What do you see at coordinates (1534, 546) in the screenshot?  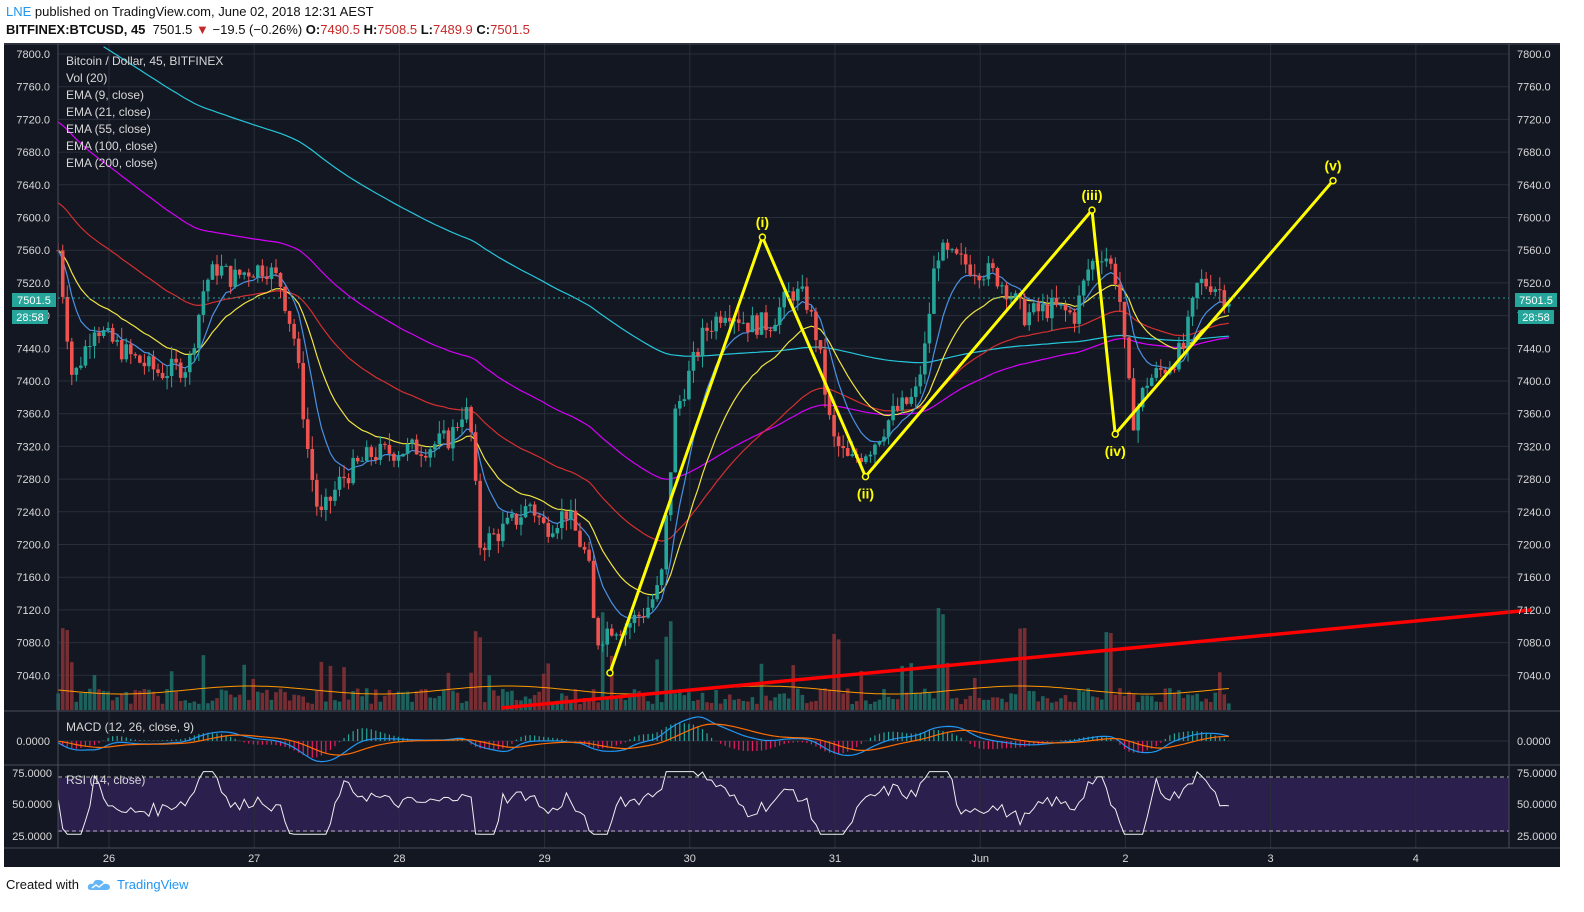 I see `y-tick-right-7200: 7200.0` at bounding box center [1534, 546].